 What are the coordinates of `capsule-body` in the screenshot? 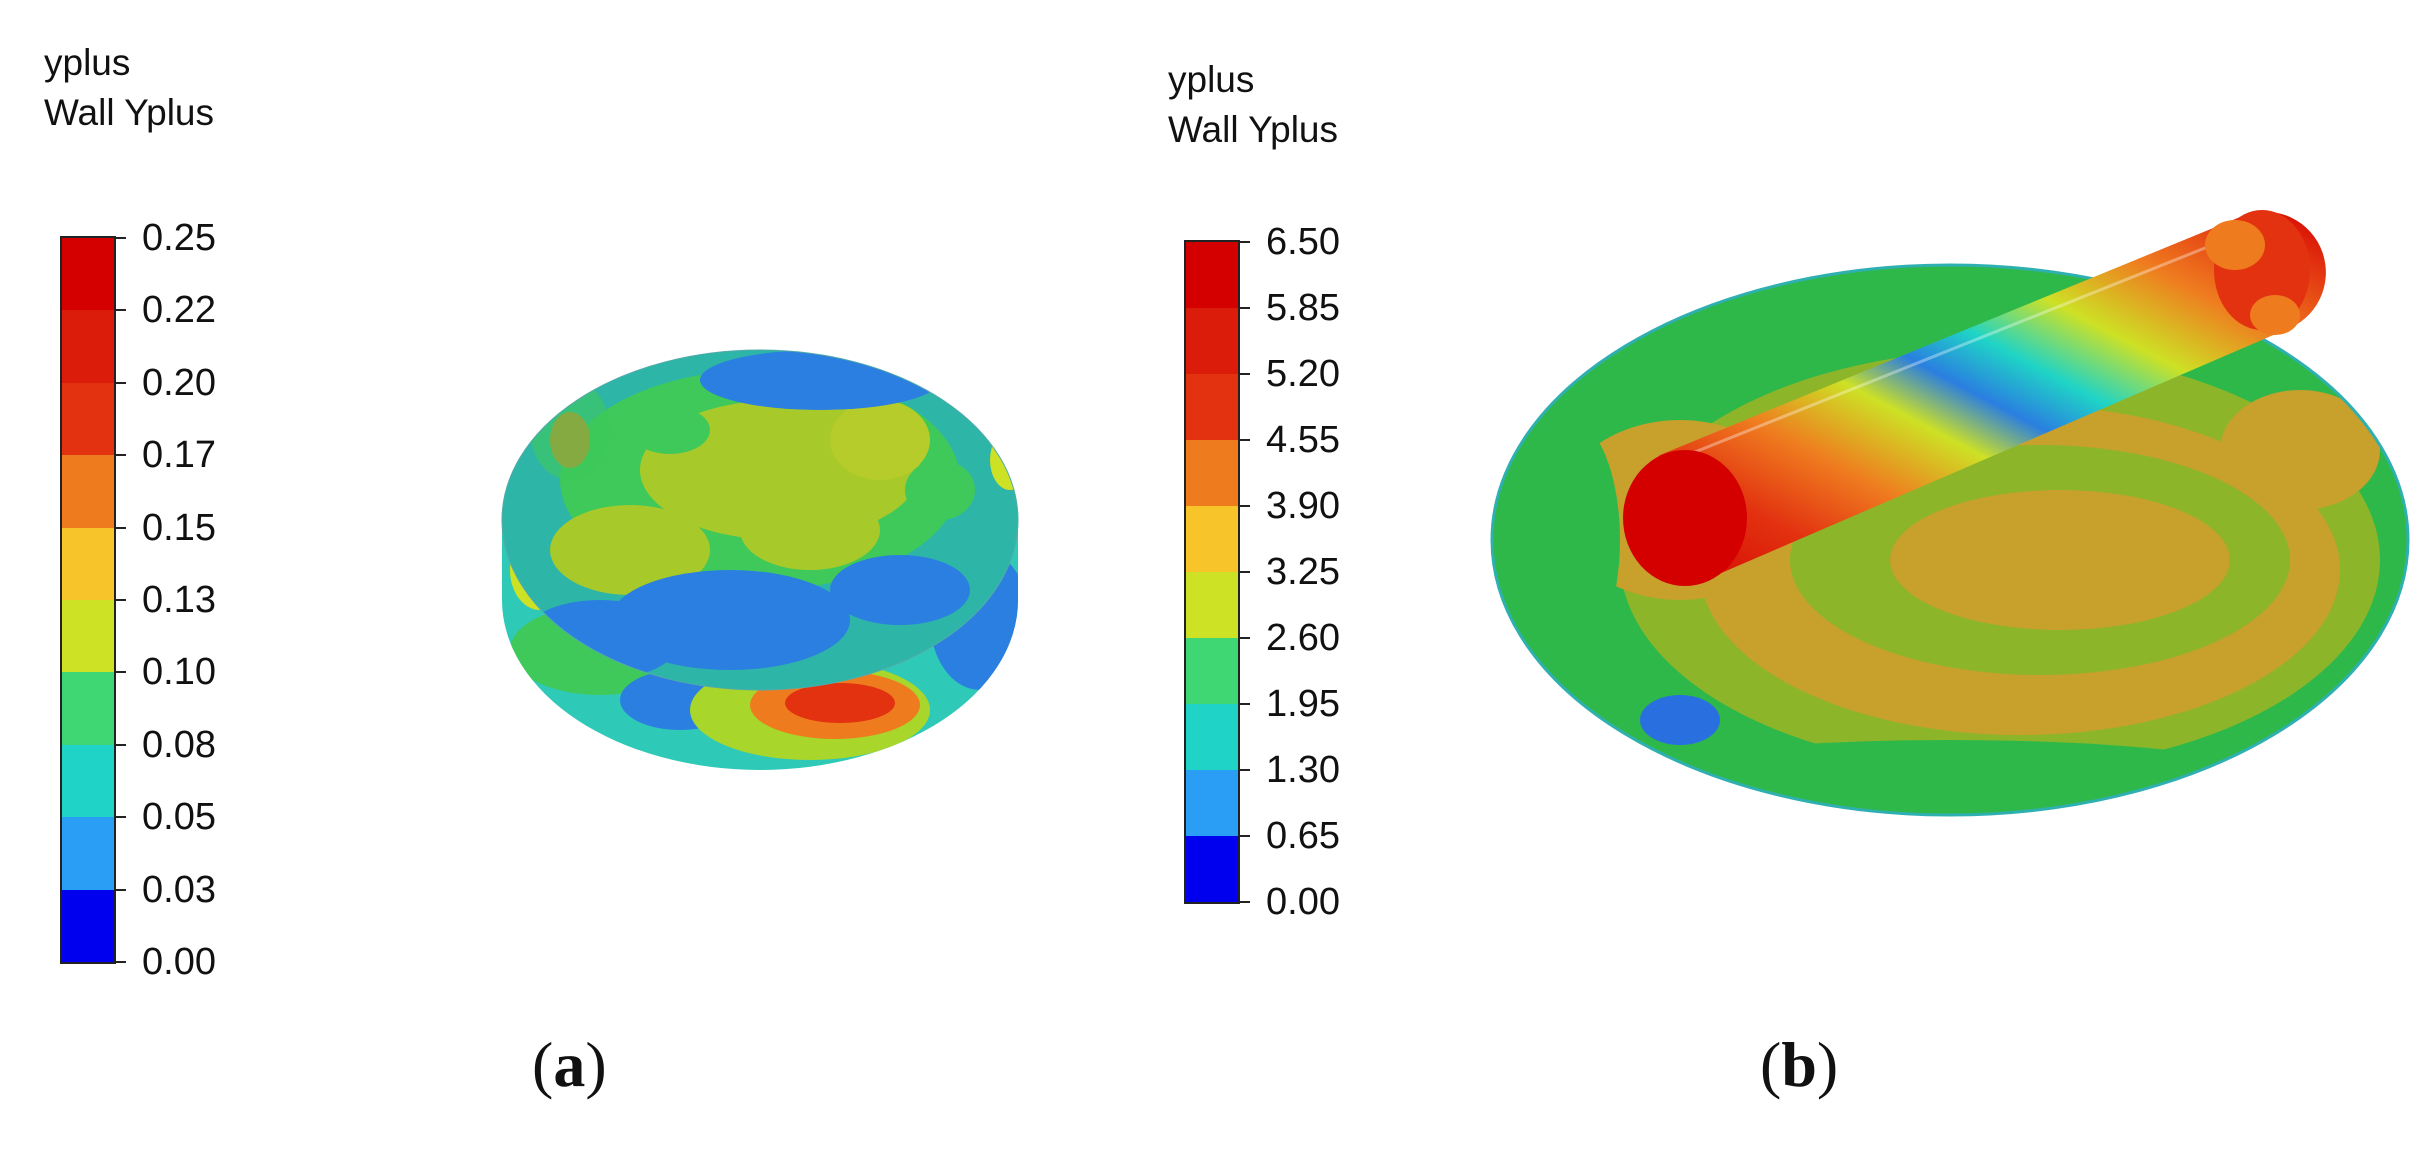 It's located at (1974, 398).